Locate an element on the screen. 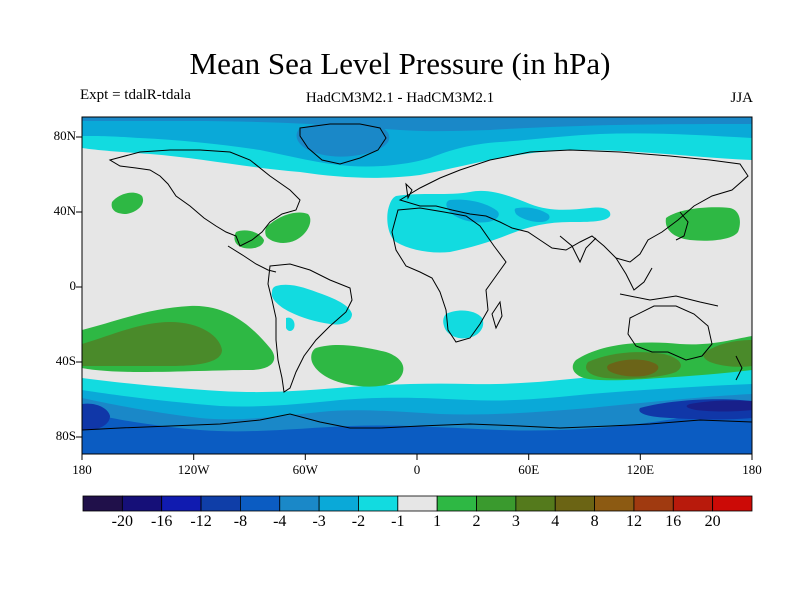  coastline-southeast-asia is located at coordinates (634, 274).